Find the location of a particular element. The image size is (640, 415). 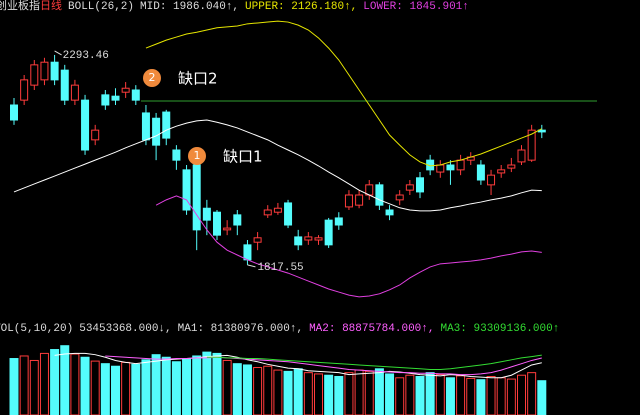

gap-badge-label: 1 is located at coordinates (197, 155).